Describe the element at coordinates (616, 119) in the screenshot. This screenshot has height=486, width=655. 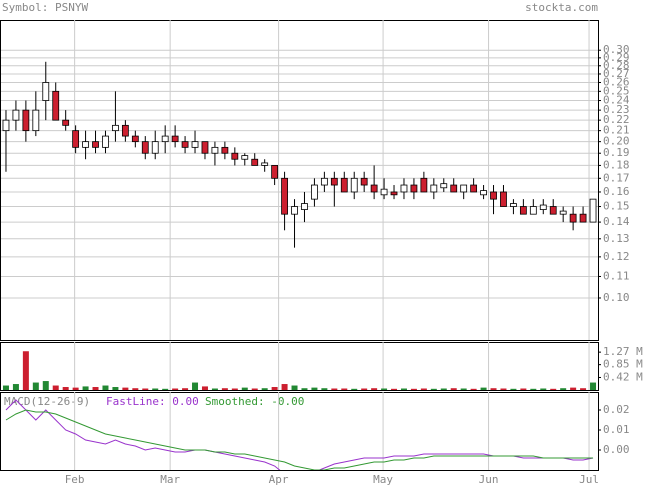
I see `y-tick-label: 0.22` at that location.